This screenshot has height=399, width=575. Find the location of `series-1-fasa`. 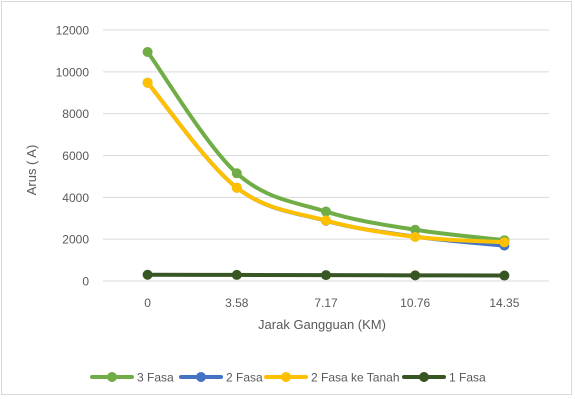

series-1-fasa is located at coordinates (326, 275).